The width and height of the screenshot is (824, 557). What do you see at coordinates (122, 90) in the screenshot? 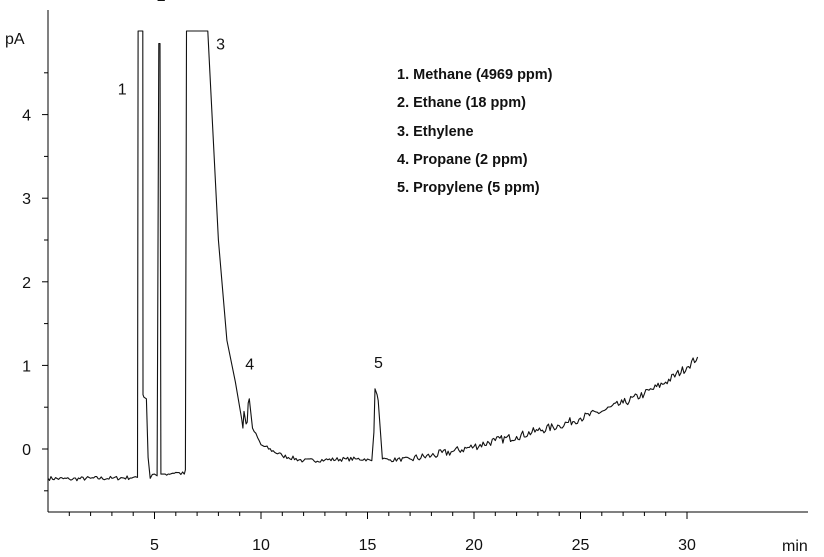
I see `peak-label-1: 1` at bounding box center [122, 90].